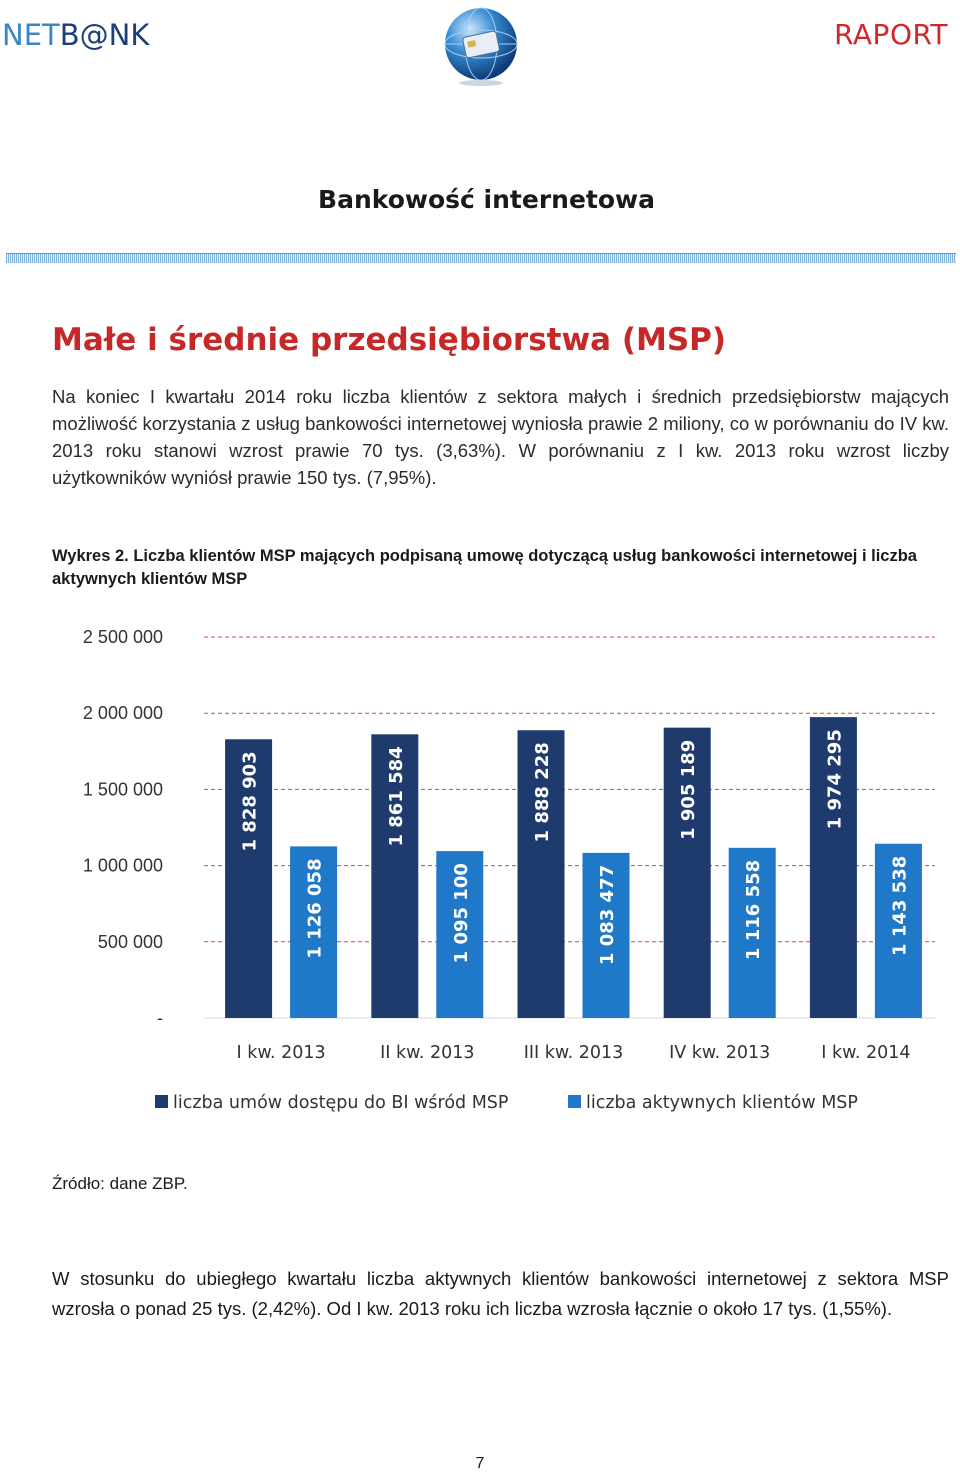 This screenshot has height=1474, width=960. What do you see at coordinates (722, 1103) in the screenshot?
I see `legend-label-2: liczba aktywnych klientów MSP` at bounding box center [722, 1103].